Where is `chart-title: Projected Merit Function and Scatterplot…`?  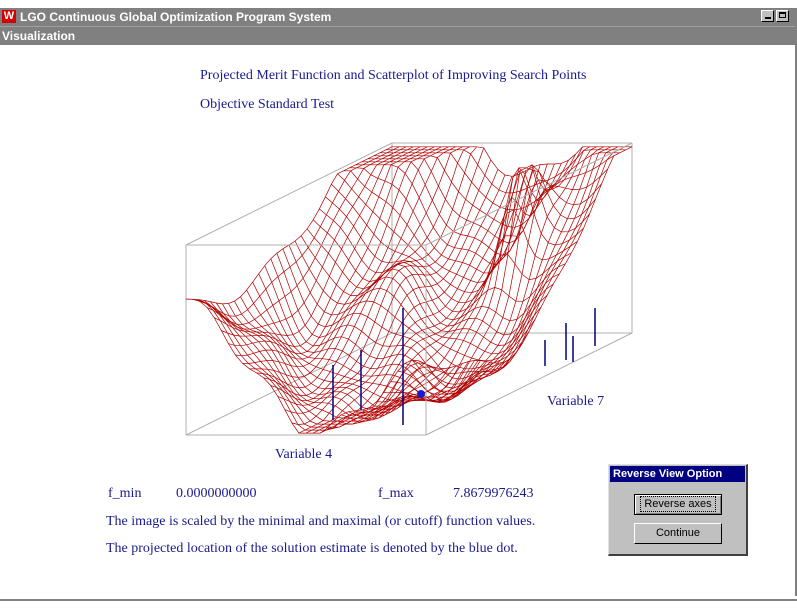 chart-title: Projected Merit Function and Scatterplot… is located at coordinates (393, 75).